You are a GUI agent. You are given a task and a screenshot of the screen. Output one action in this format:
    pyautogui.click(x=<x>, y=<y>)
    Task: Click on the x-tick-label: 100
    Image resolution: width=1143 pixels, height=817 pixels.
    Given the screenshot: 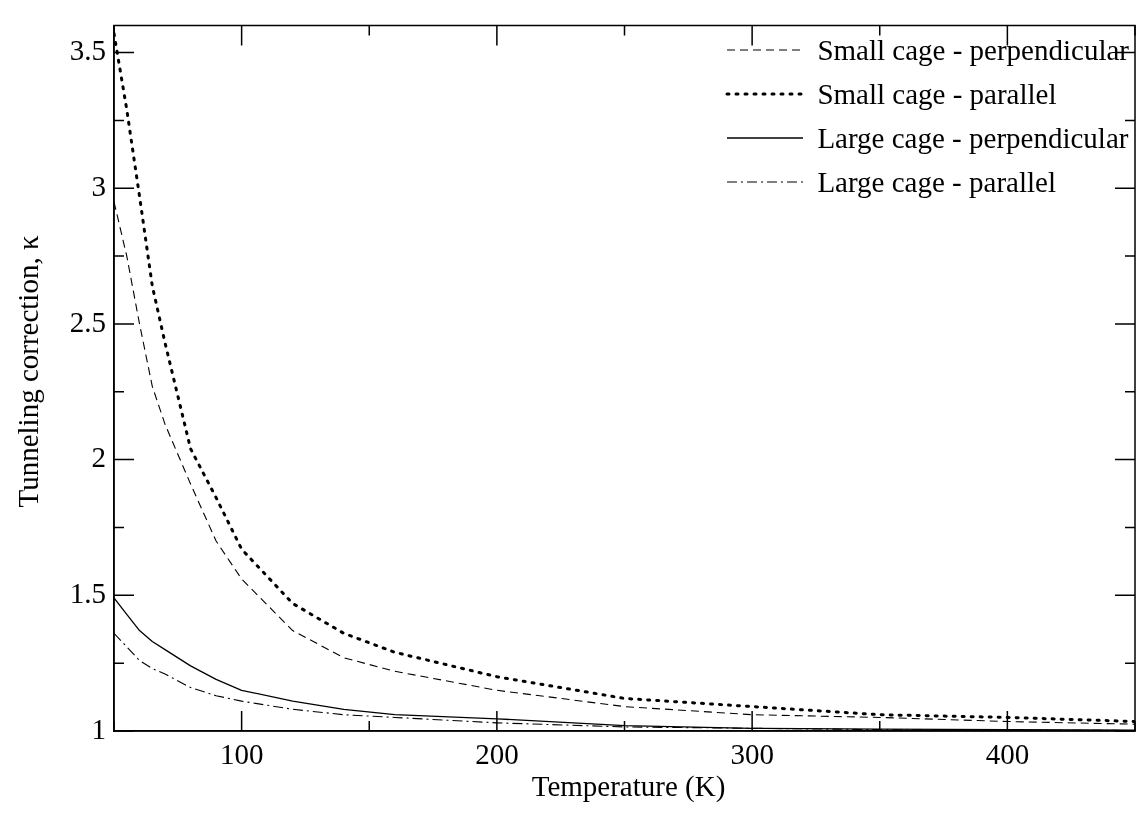 What is the action you would take?
    pyautogui.click(x=241, y=754)
    